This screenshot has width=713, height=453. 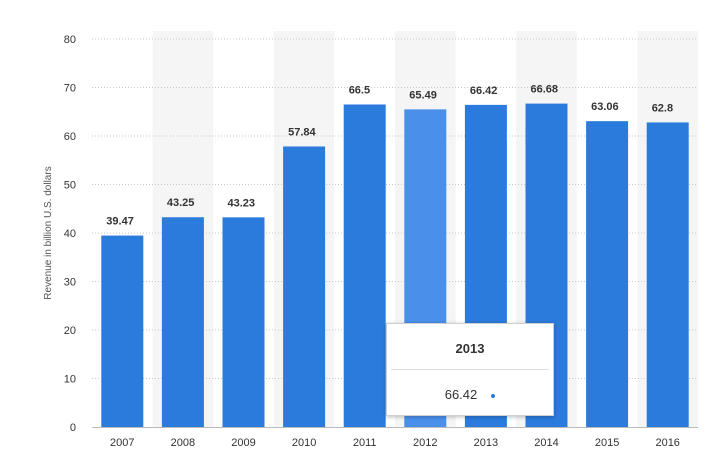 I want to click on data-label: 43.23, so click(x=242, y=203).